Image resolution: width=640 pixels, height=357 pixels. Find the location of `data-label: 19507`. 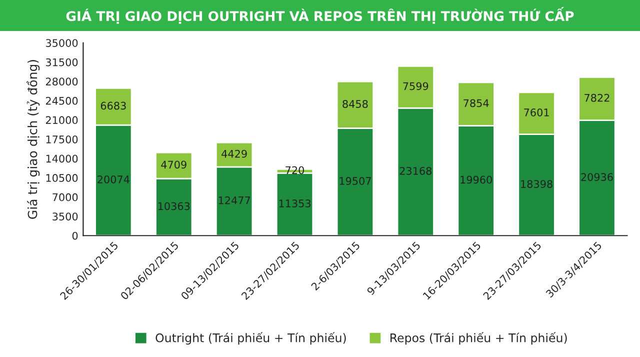

data-label: 19507 is located at coordinates (355, 181).